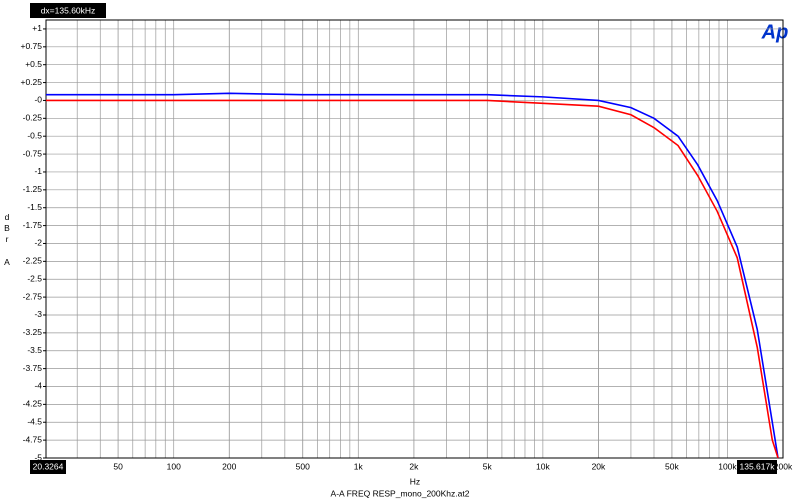 The width and height of the screenshot is (800, 503). Describe the element at coordinates (33, 261) in the screenshot. I see `y-tick-label: -2.25` at that location.